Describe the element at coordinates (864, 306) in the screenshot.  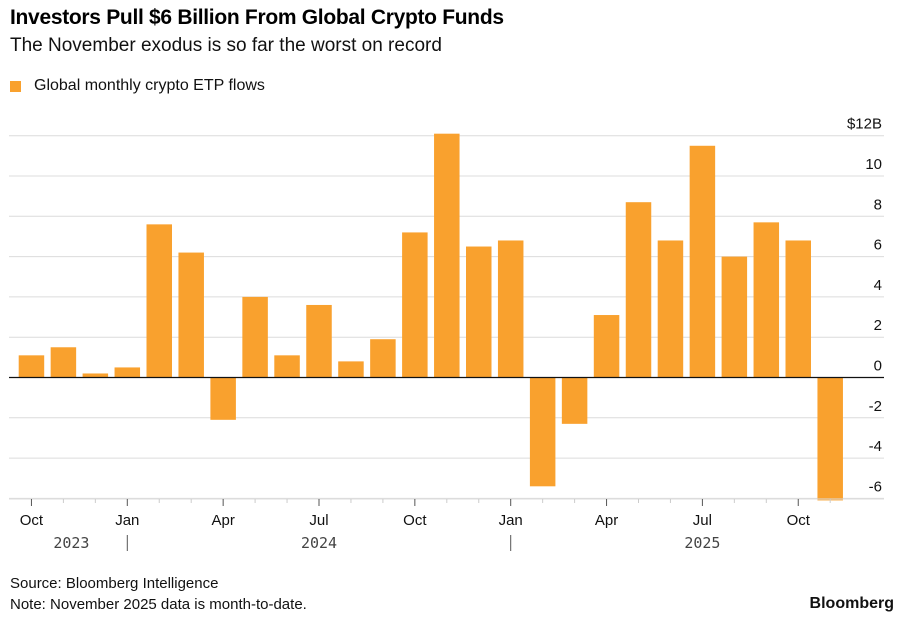
I see `y-axis-labels: $12B 10 8 6 4 2 0 -2 -4 -6` at that location.